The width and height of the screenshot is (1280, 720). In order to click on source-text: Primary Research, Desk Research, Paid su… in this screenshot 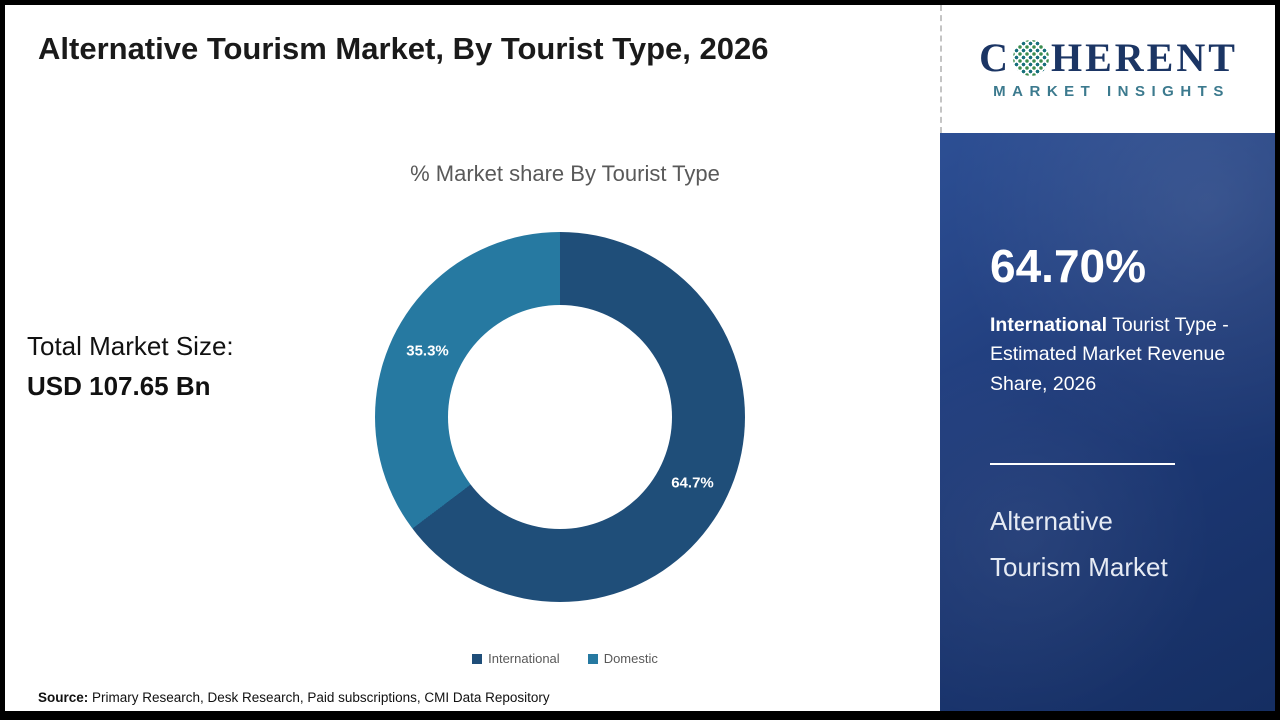, I will do `click(319, 697)`.